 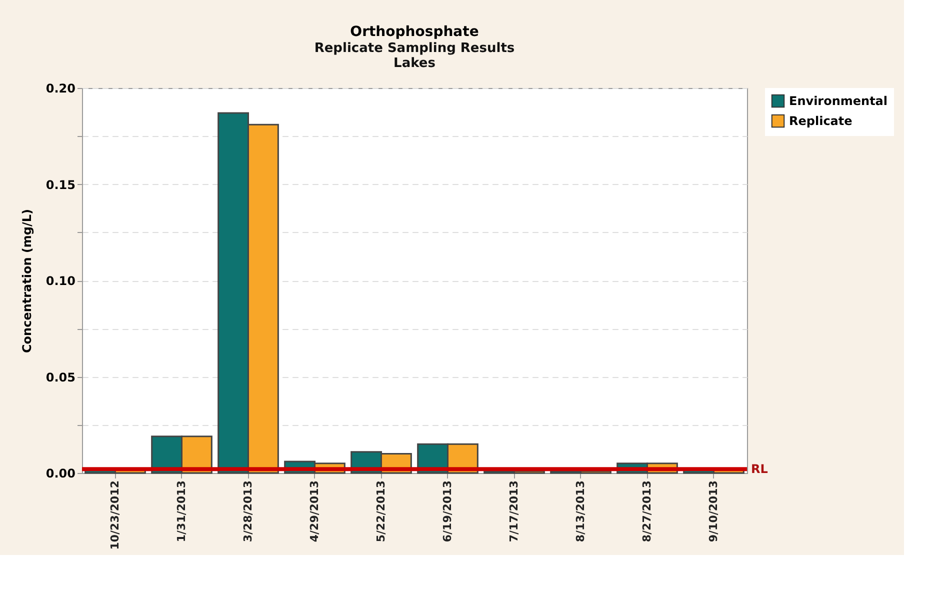 What do you see at coordinates (447, 511) in the screenshot?
I see `x-tick-label: 6/19/2013` at bounding box center [447, 511].